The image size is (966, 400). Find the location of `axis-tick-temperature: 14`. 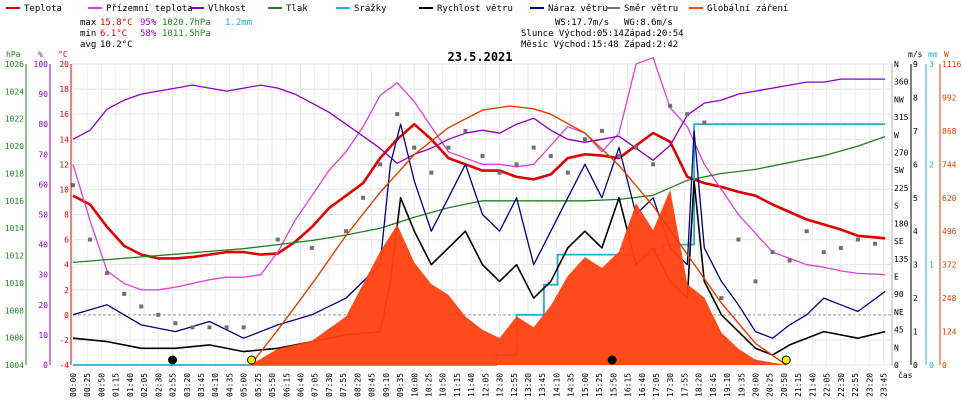

axis-tick-temperature: 14 is located at coordinates (64, 139).